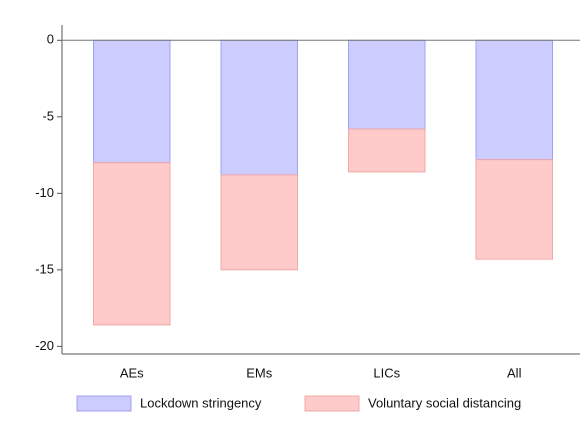  I want to click on legend-label: Lockdown stringency, so click(201, 402).